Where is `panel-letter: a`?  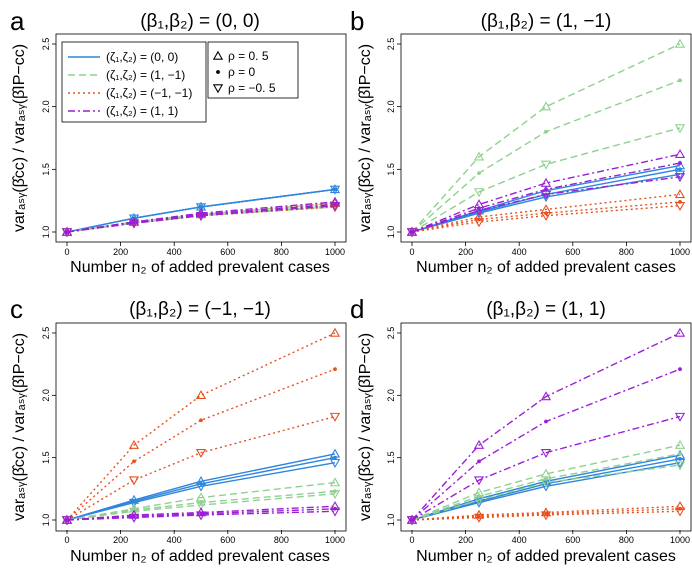 panel-letter: a is located at coordinates (17, 21).